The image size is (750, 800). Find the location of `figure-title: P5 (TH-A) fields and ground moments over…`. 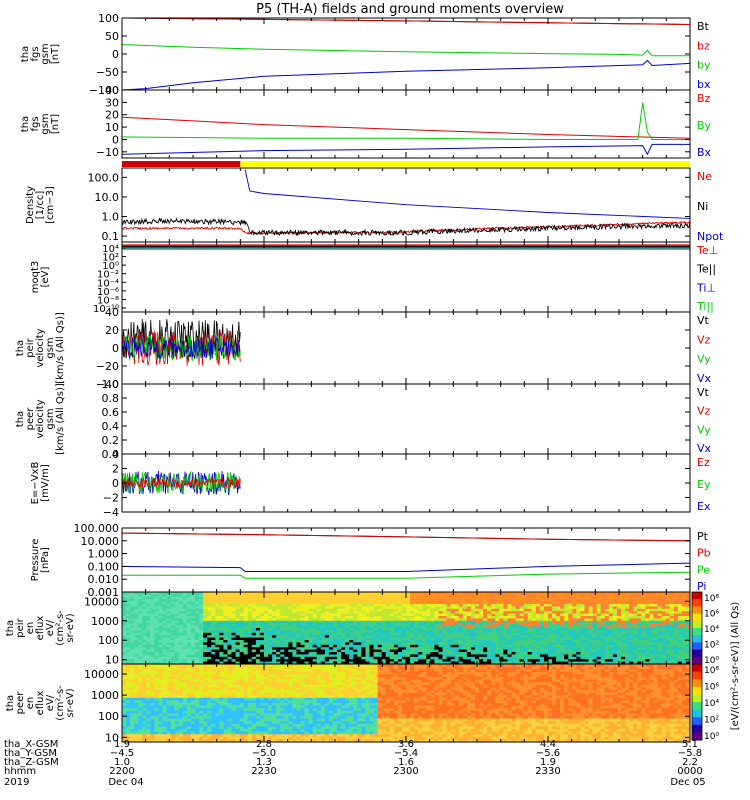

figure-title: P5 (TH-A) fields and ground moments over… is located at coordinates (410, 9).